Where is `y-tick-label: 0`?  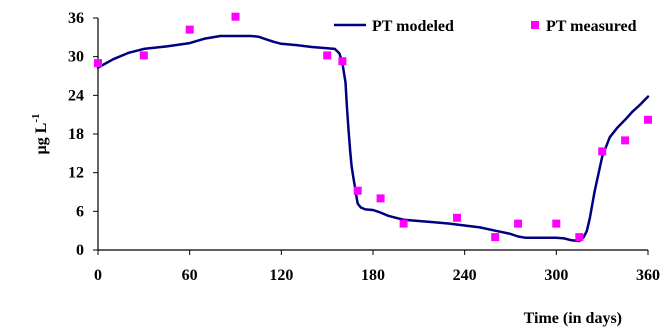
y-tick-label: 0 is located at coordinates (80, 250).